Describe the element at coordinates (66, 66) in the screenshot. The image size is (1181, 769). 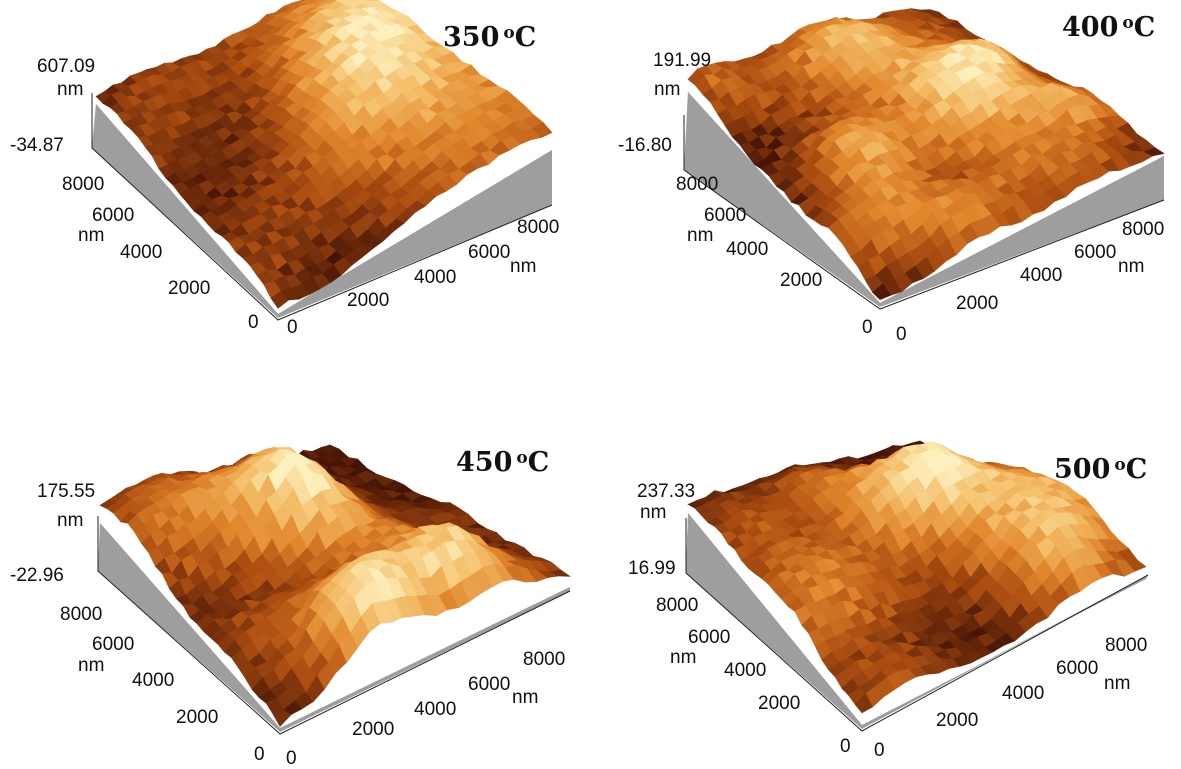
I see `z-max-label: 607.09` at that location.